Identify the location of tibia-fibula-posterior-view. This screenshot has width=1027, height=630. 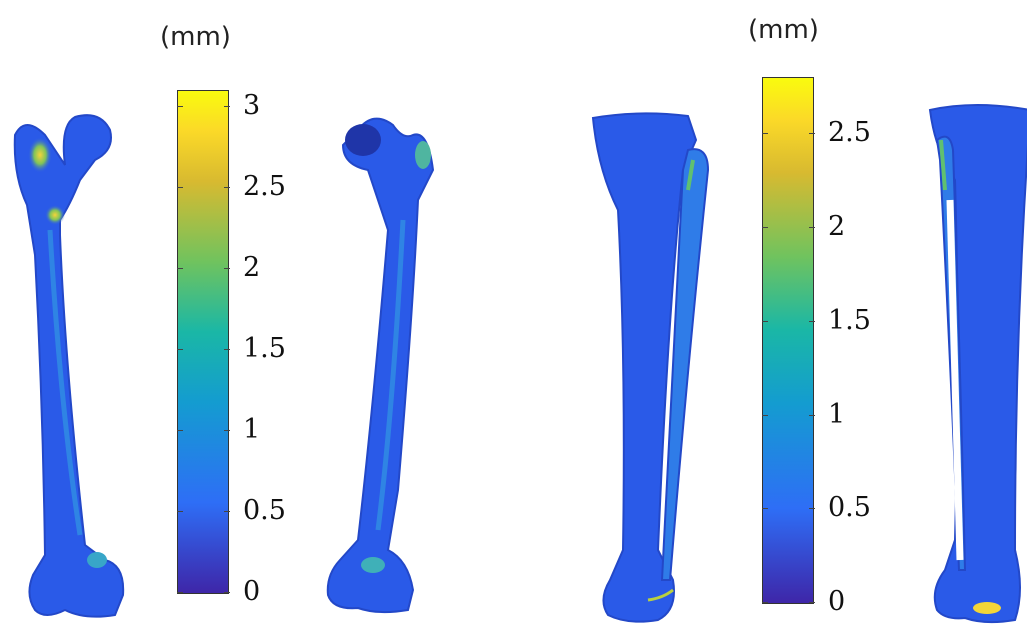
(977, 364).